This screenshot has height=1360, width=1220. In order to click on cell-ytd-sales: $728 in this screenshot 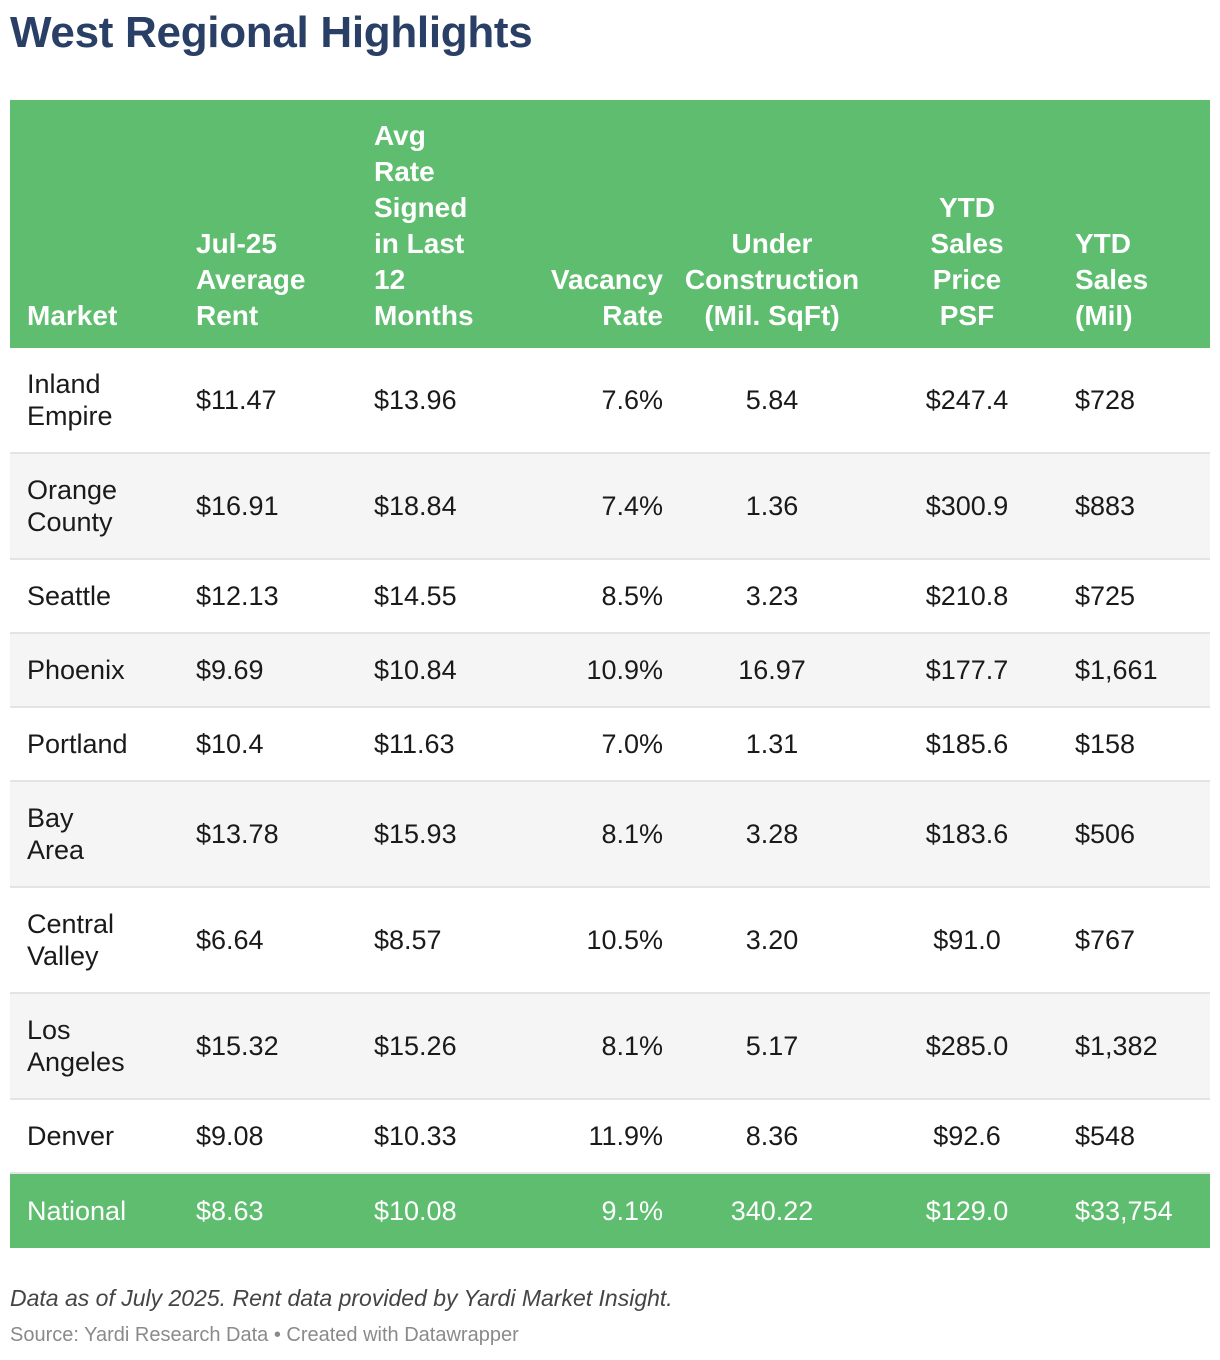, I will do `click(1105, 400)`.